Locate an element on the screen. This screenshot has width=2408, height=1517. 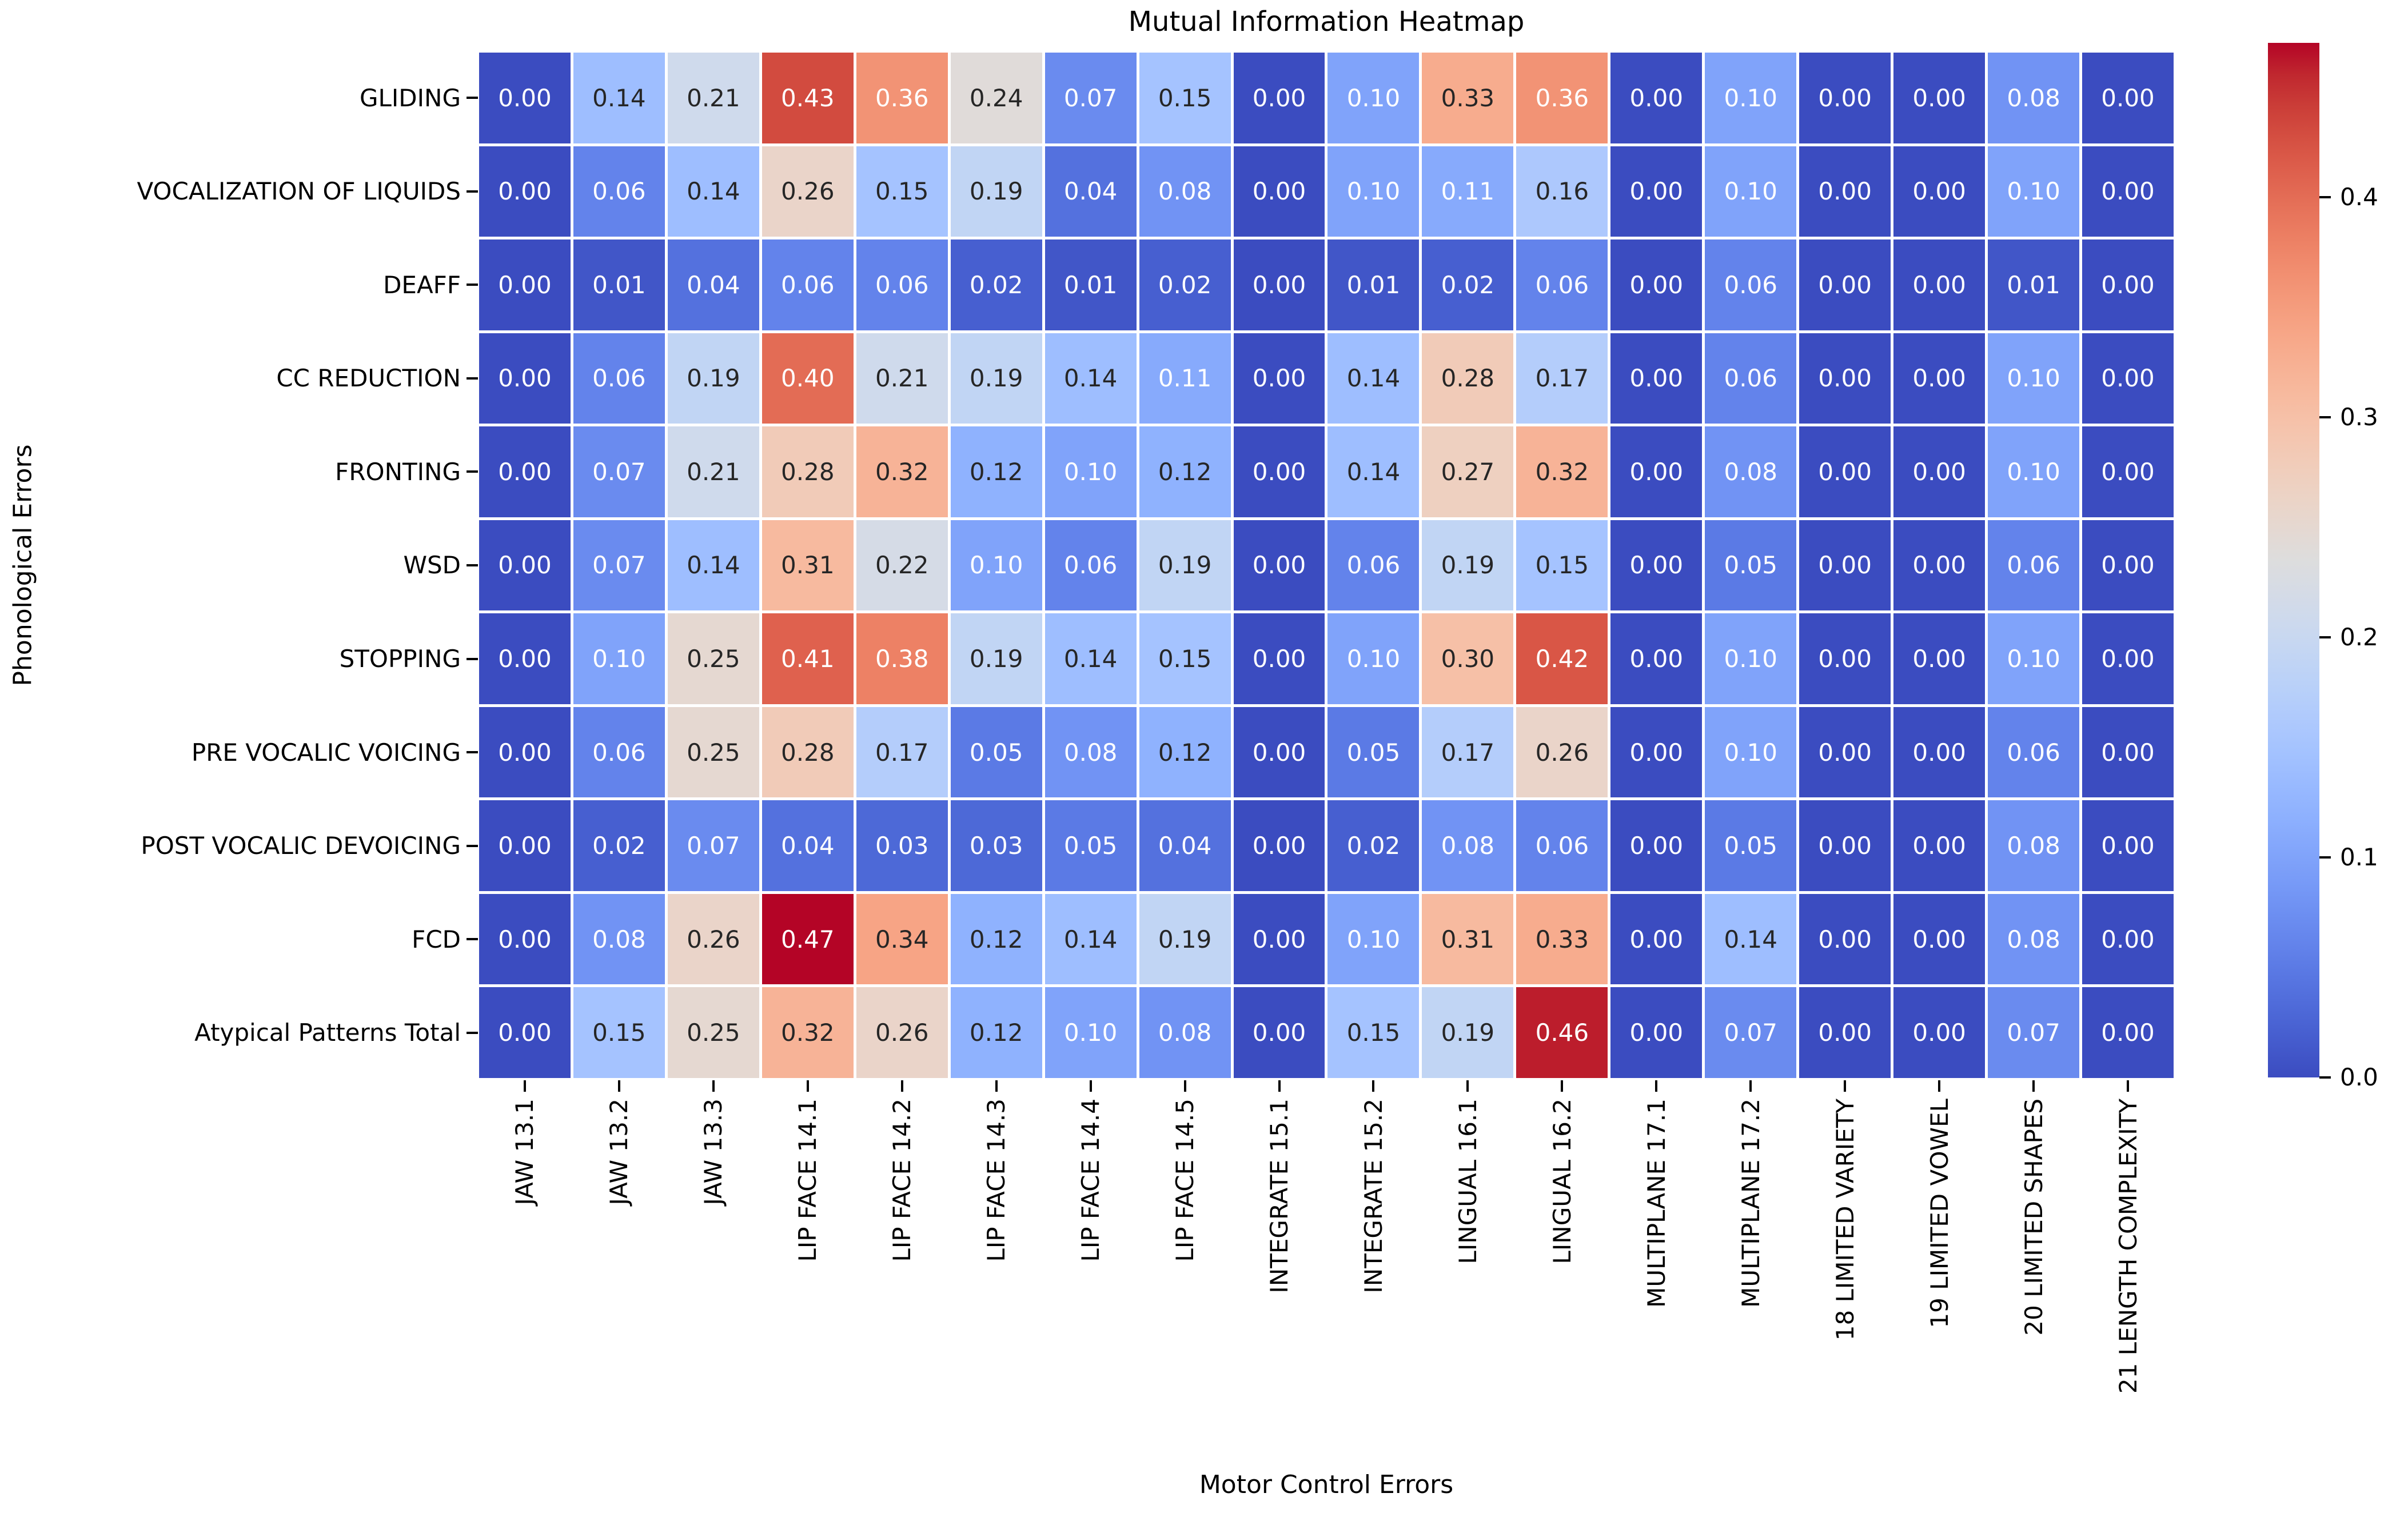
heatmap-cell: 0.34 is located at coordinates (902, 939).